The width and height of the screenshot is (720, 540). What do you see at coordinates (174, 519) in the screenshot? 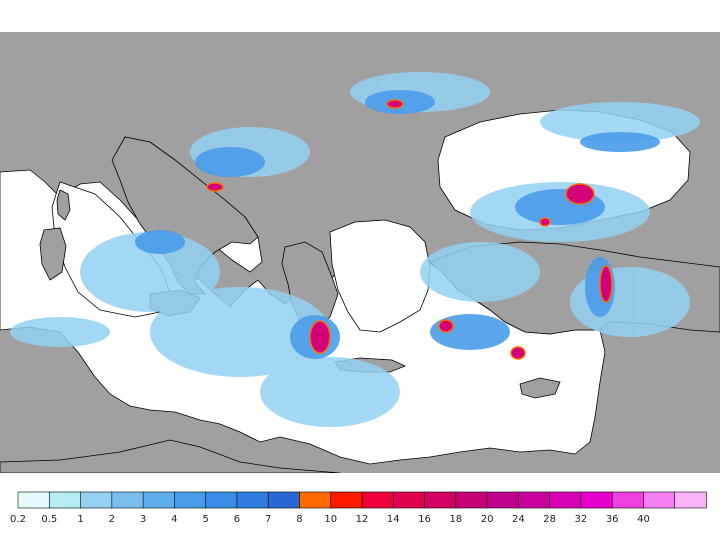
I see `legend-label: 4` at bounding box center [174, 519].